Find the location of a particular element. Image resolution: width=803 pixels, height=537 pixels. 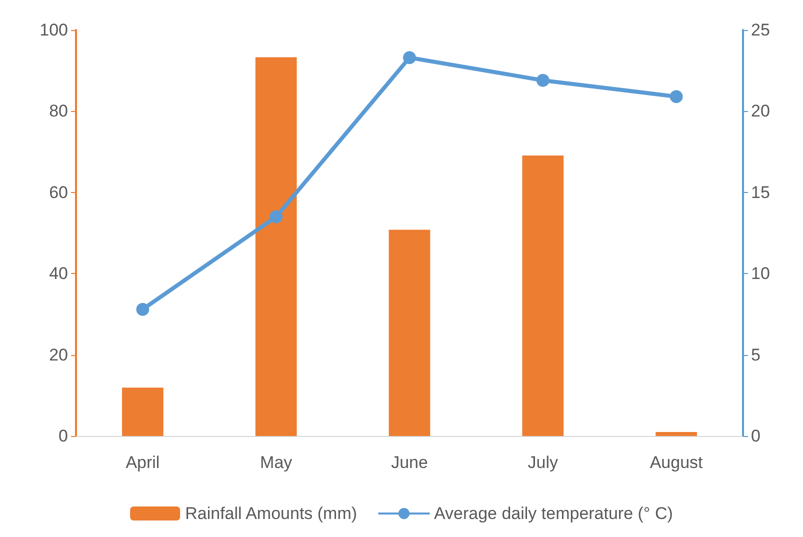

legend-label: Average daily temperature (° C) is located at coordinates (553, 513).